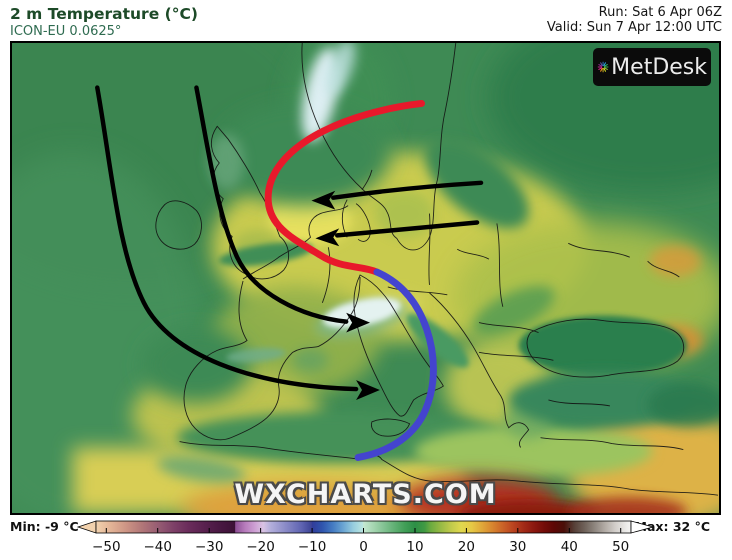 This screenshot has height=560, width=732. Describe the element at coordinates (106, 547) in the screenshot. I see `colorbar-tick-label: −50` at that location.